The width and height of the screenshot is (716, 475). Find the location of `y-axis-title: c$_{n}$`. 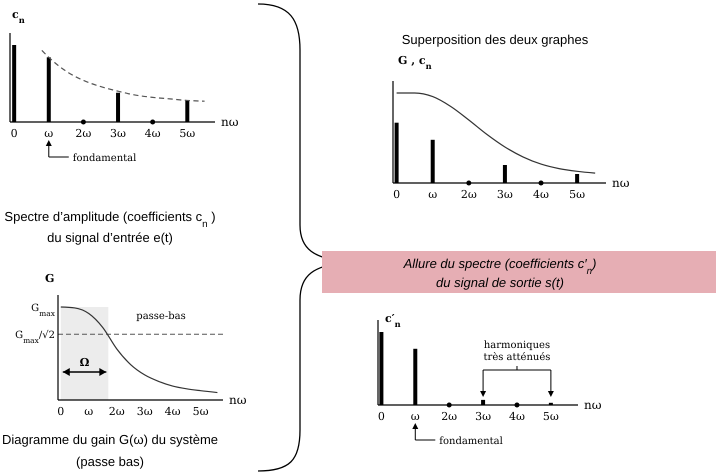

y-axis-title: c$_{n}$ is located at coordinates (18, 16).